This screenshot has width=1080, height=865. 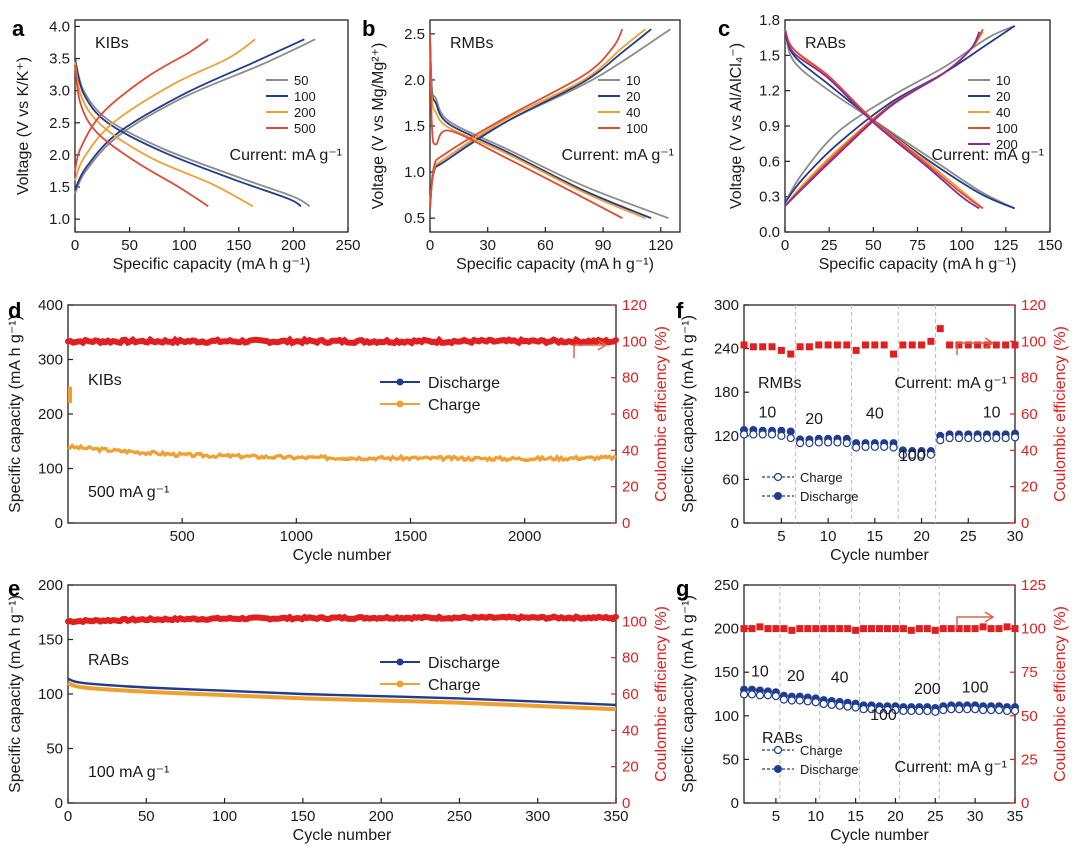 What do you see at coordinates (368, 28) in the screenshot?
I see `panel-label: b` at bounding box center [368, 28].